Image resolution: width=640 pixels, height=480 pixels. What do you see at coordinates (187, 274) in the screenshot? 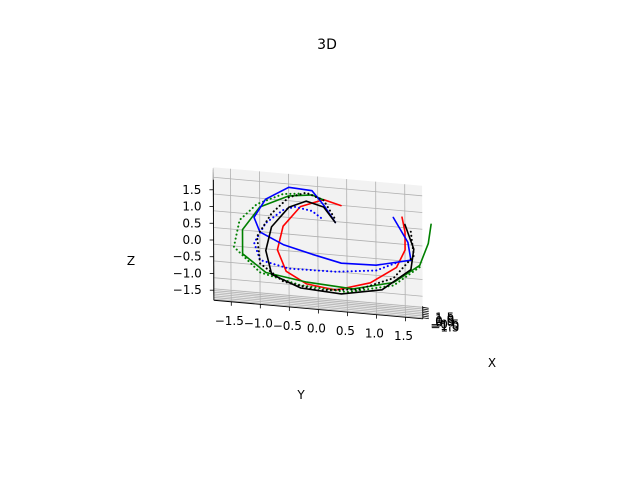
I see `z-tick-label: −1.0` at bounding box center [187, 274].